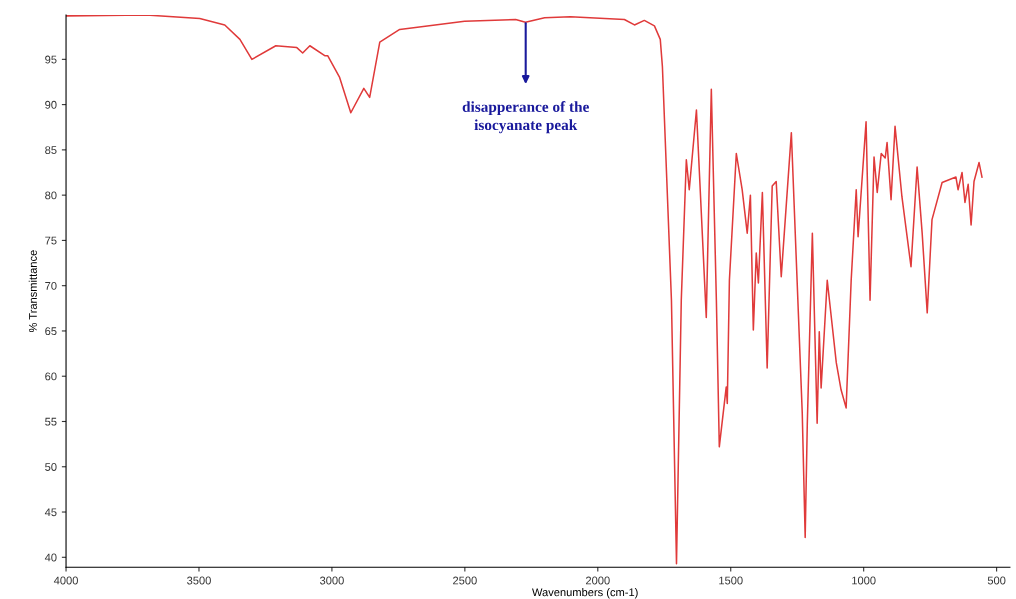  What do you see at coordinates (51, 195) in the screenshot?
I see `y-tick-label: 80` at bounding box center [51, 195].